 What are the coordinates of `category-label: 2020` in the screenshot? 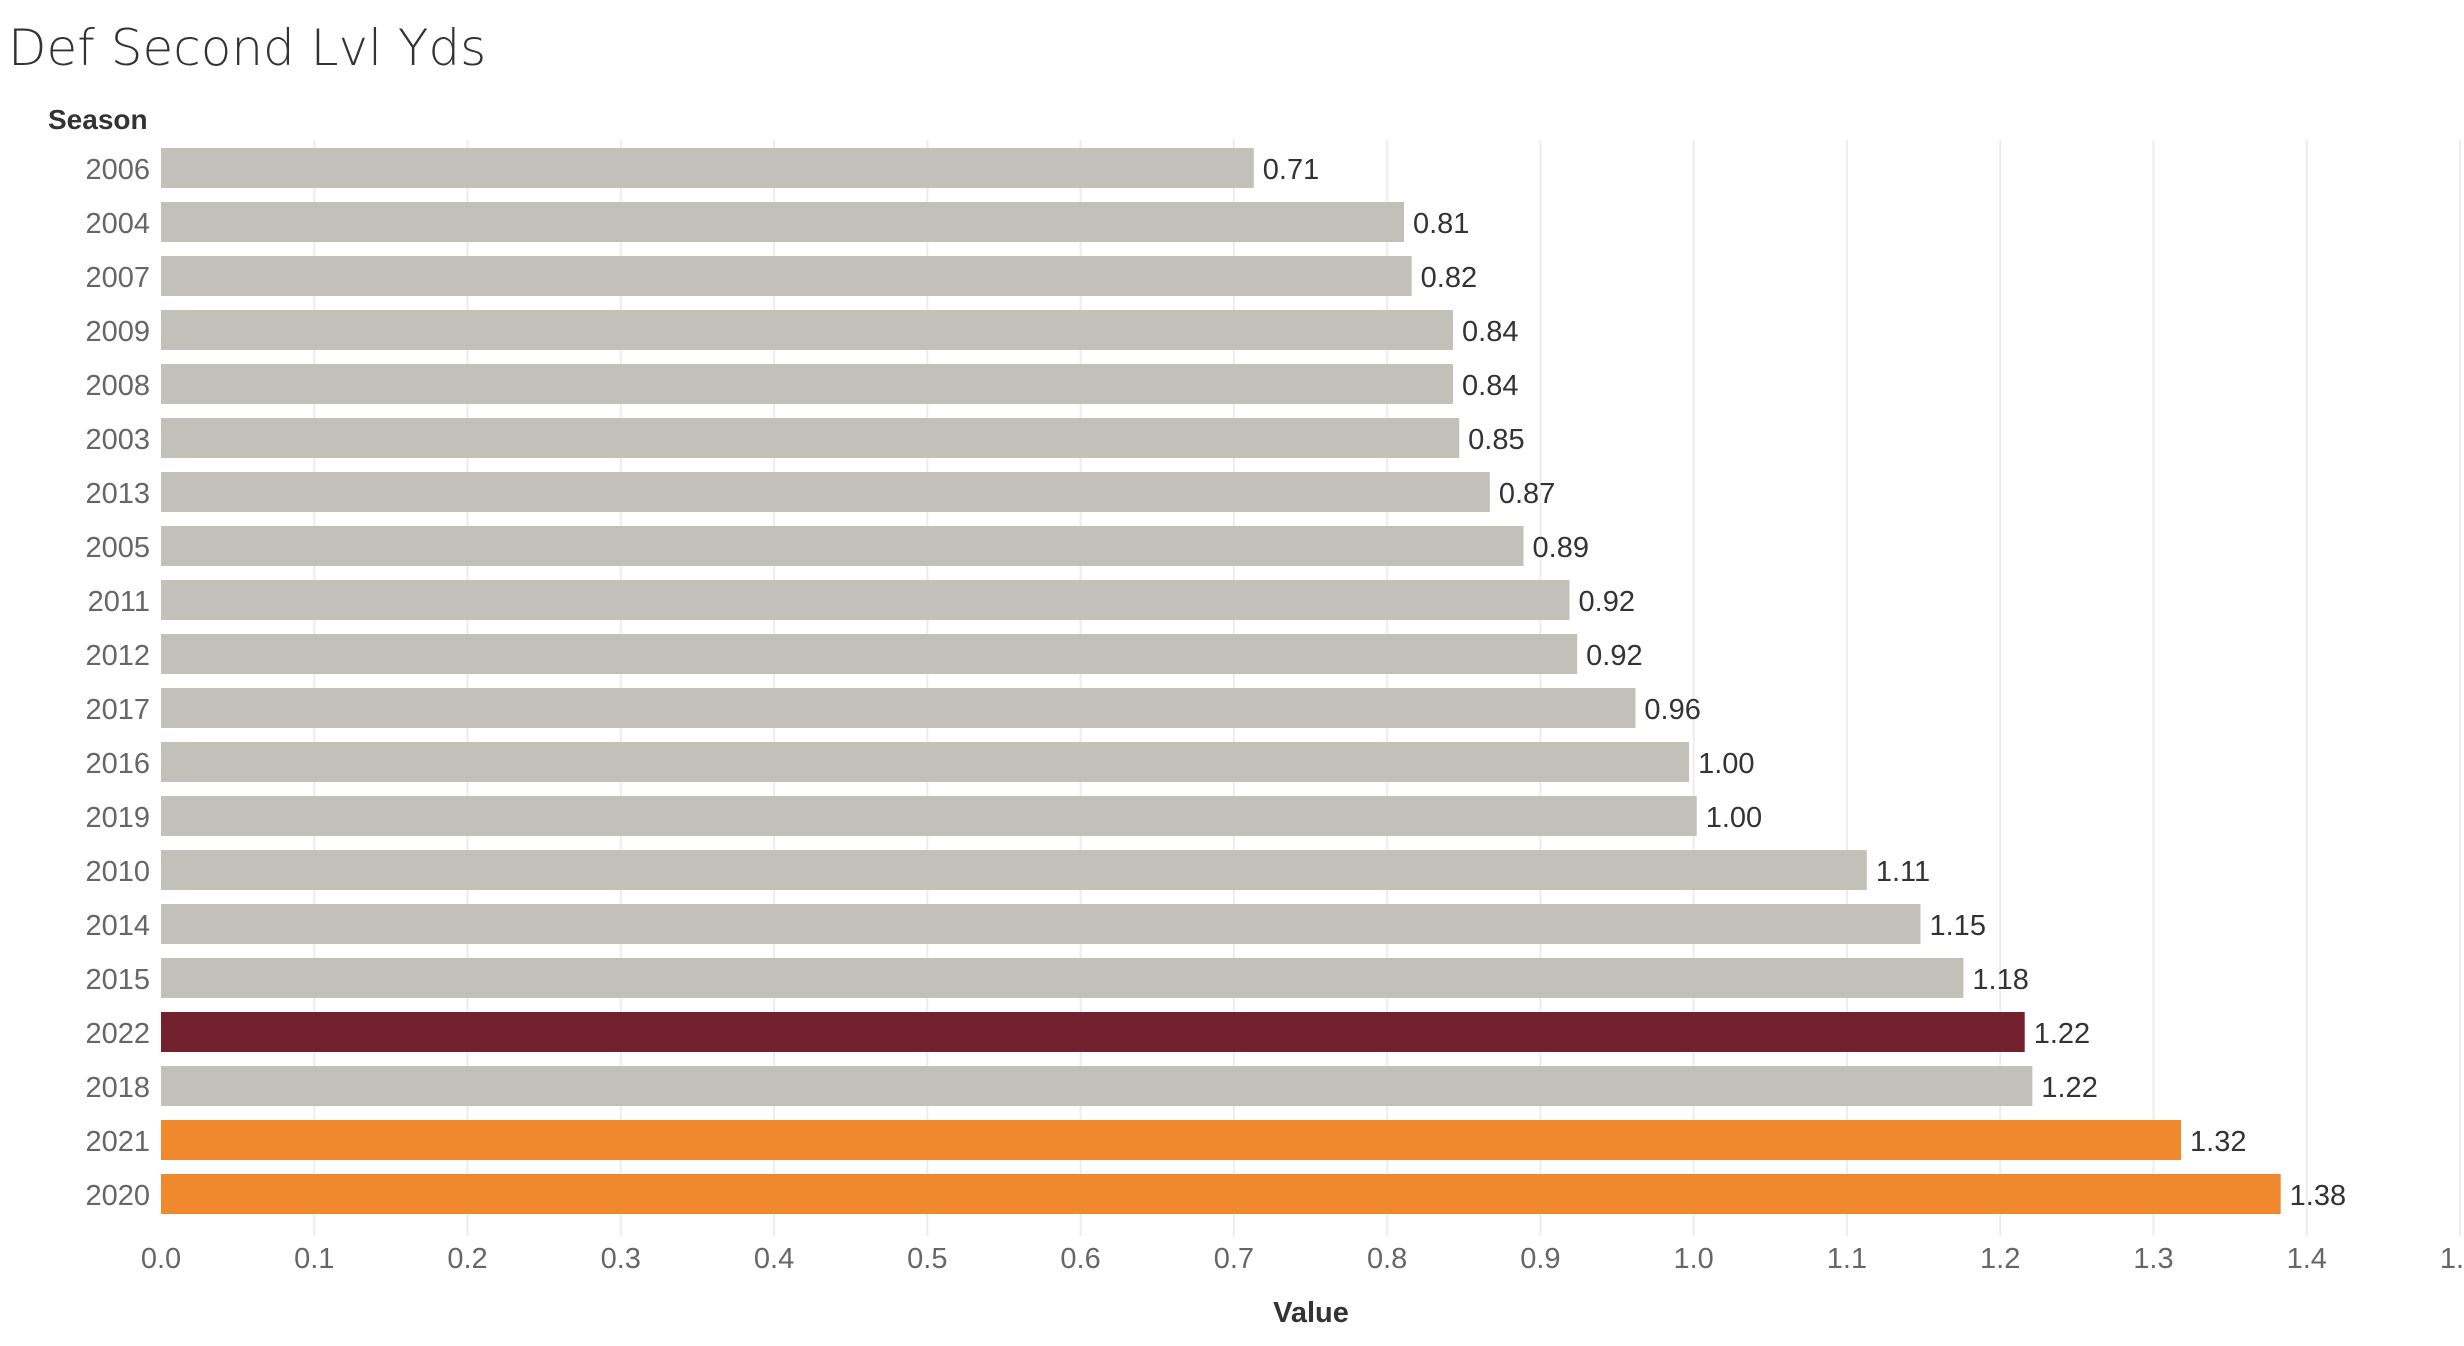 It's located at (117, 1196).